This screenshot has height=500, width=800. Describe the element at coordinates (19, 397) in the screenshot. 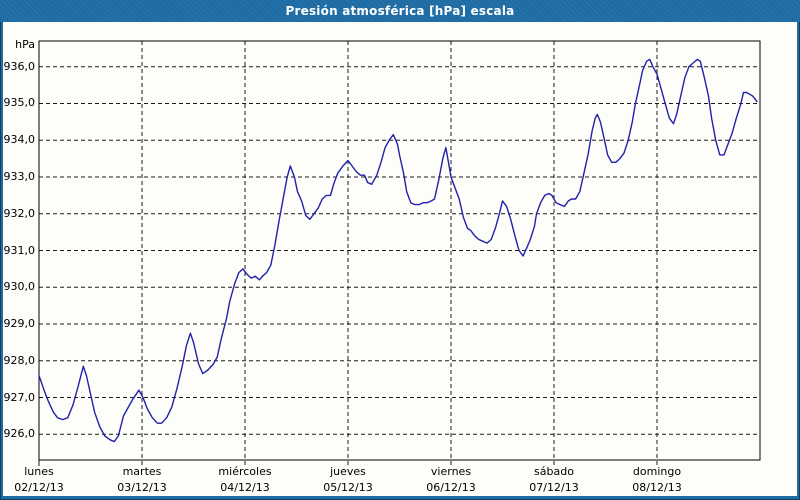

I see `y-tick-label: 927,0` at that location.